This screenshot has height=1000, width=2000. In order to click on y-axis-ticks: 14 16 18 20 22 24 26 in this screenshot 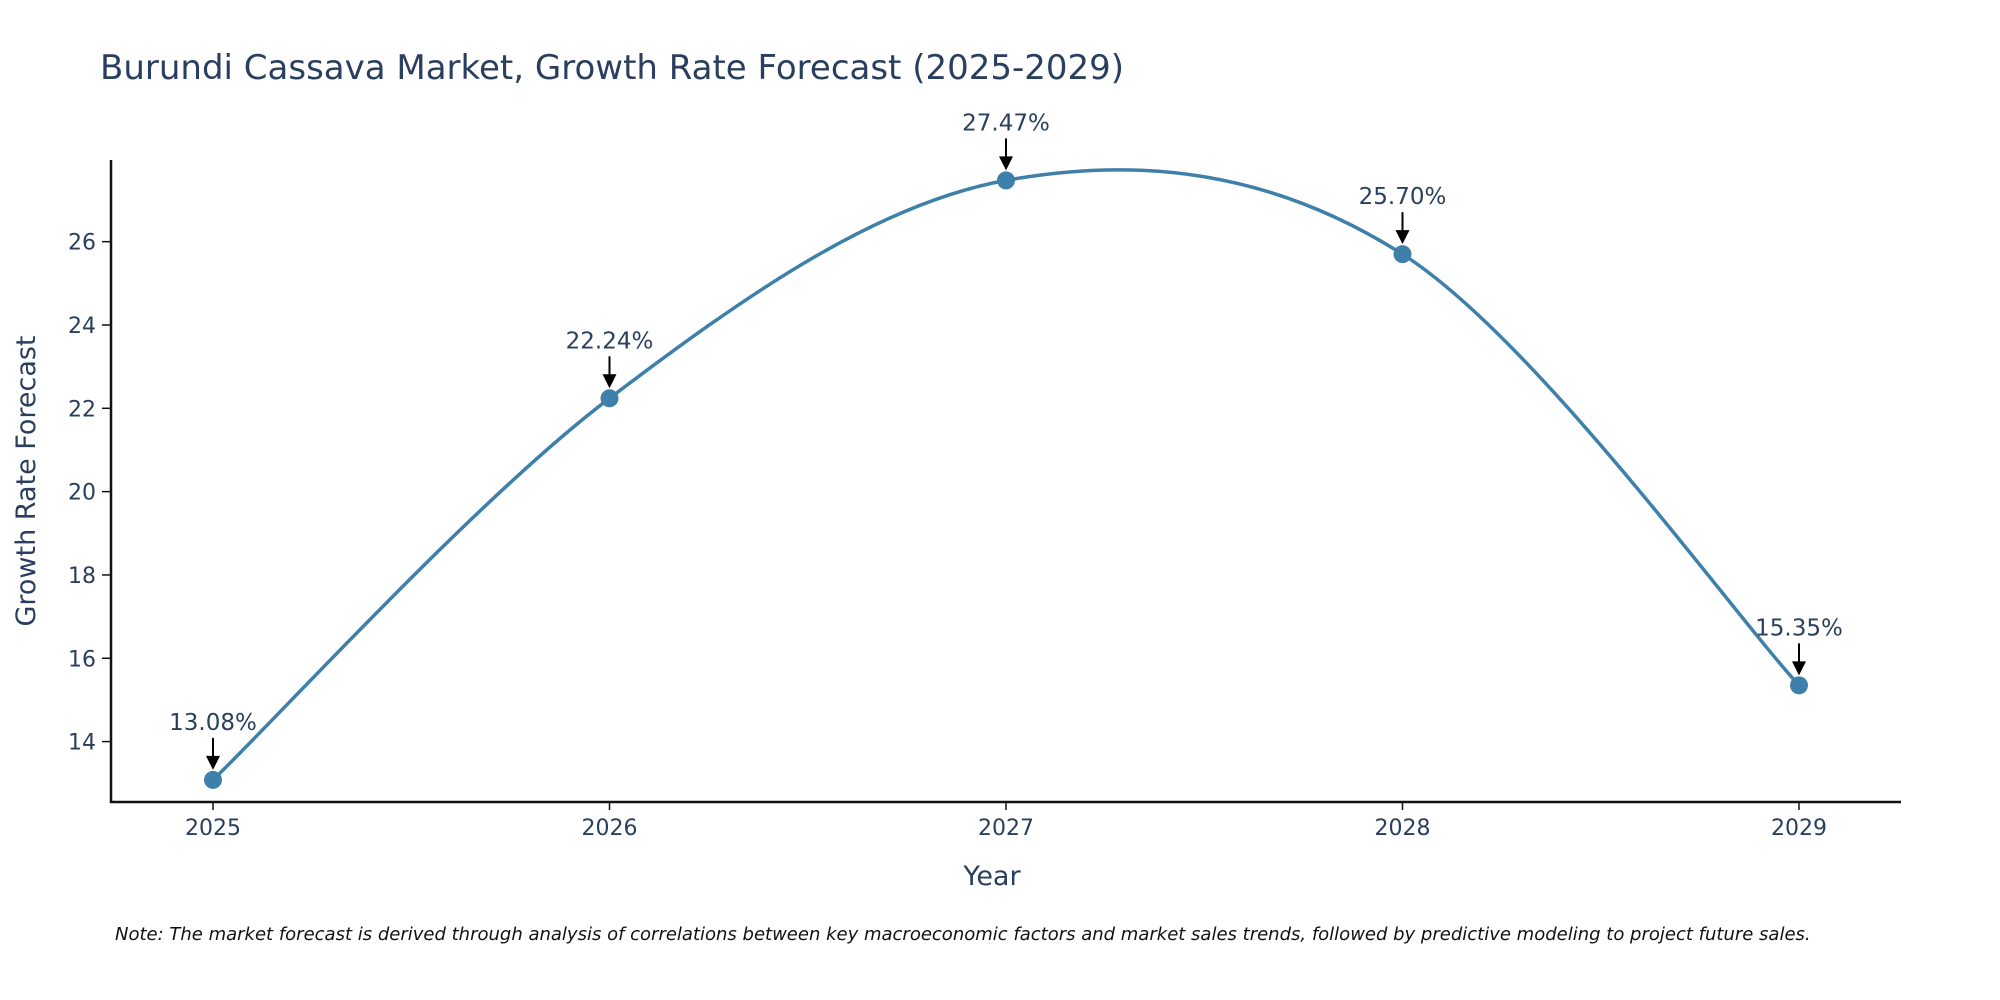, I will do `click(89, 493)`.